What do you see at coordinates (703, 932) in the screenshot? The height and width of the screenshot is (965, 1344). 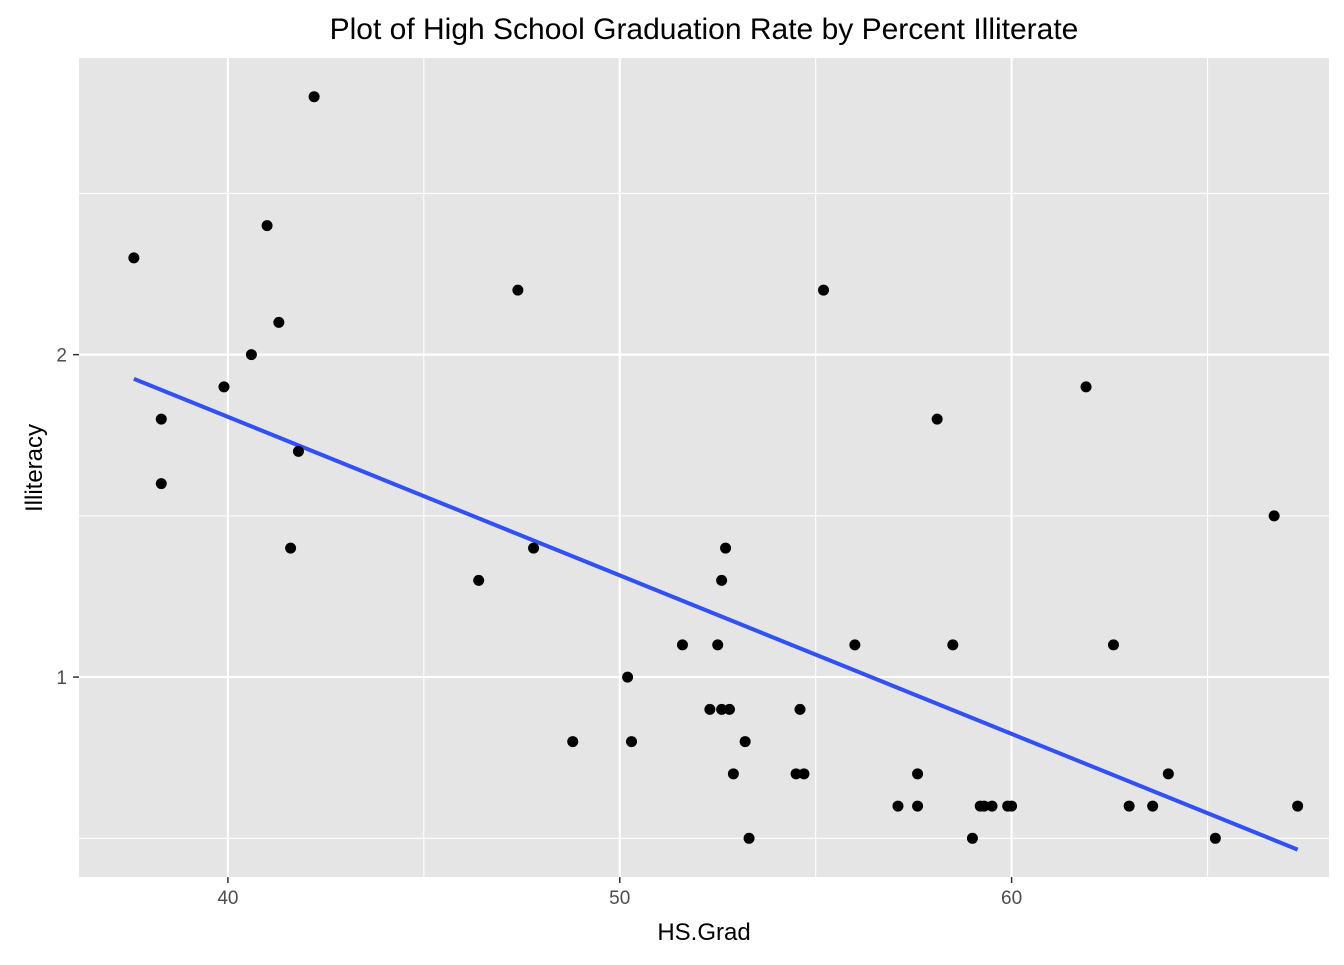 I see `x-axis-title: HS.Grad` at bounding box center [703, 932].